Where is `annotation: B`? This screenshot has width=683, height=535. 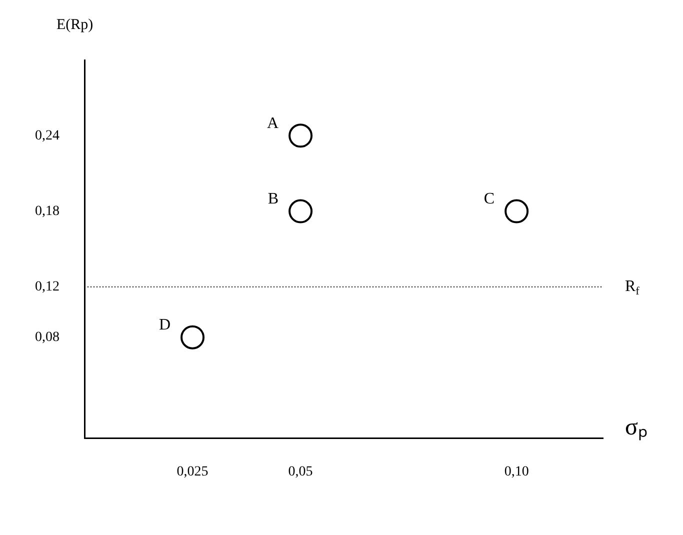 annotation: B is located at coordinates (273, 199).